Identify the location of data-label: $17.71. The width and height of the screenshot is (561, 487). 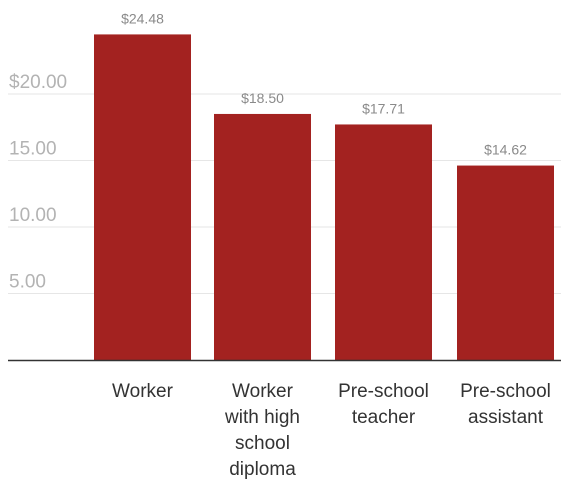
(383, 108).